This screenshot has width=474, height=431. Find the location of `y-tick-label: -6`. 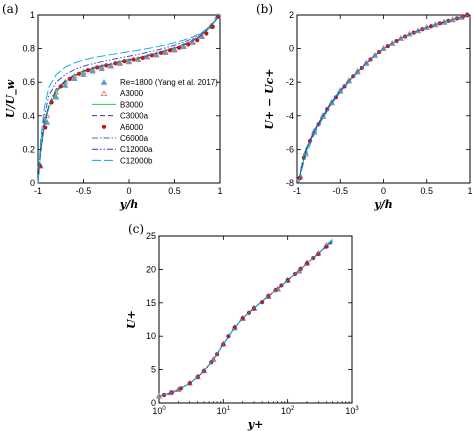

y-tick-label: -6 is located at coordinates (290, 149).